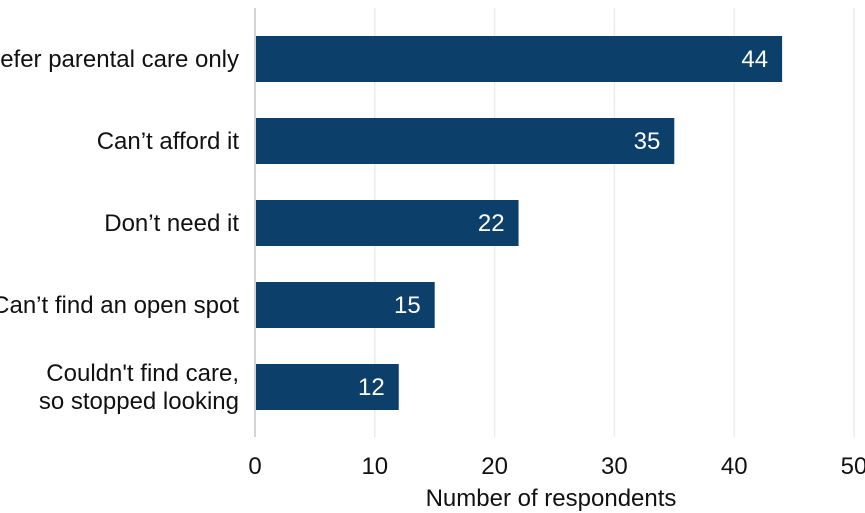  What do you see at coordinates (119, 59) in the screenshot?
I see `category-label-1: Prefer parental care only` at bounding box center [119, 59].